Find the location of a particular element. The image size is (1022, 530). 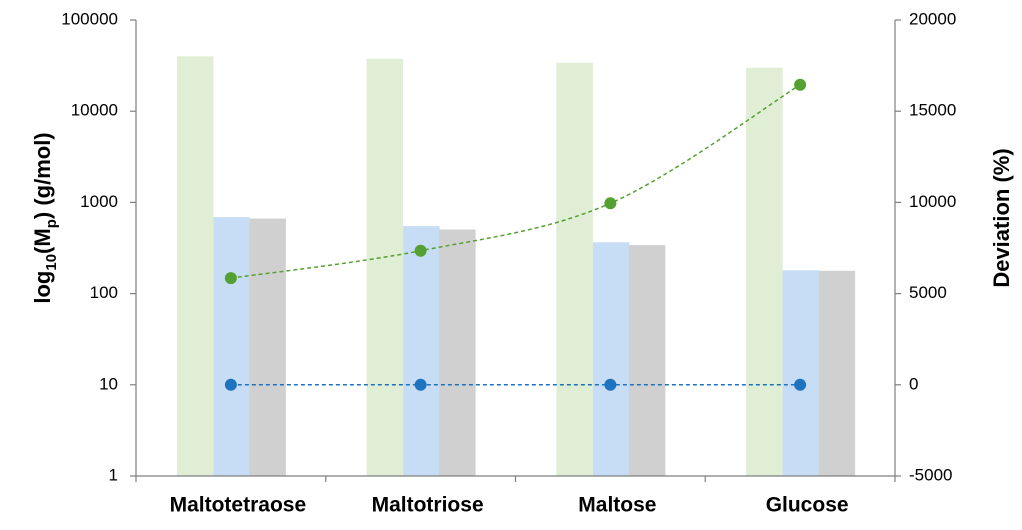

point-s1-maltose is located at coordinates (610, 203).